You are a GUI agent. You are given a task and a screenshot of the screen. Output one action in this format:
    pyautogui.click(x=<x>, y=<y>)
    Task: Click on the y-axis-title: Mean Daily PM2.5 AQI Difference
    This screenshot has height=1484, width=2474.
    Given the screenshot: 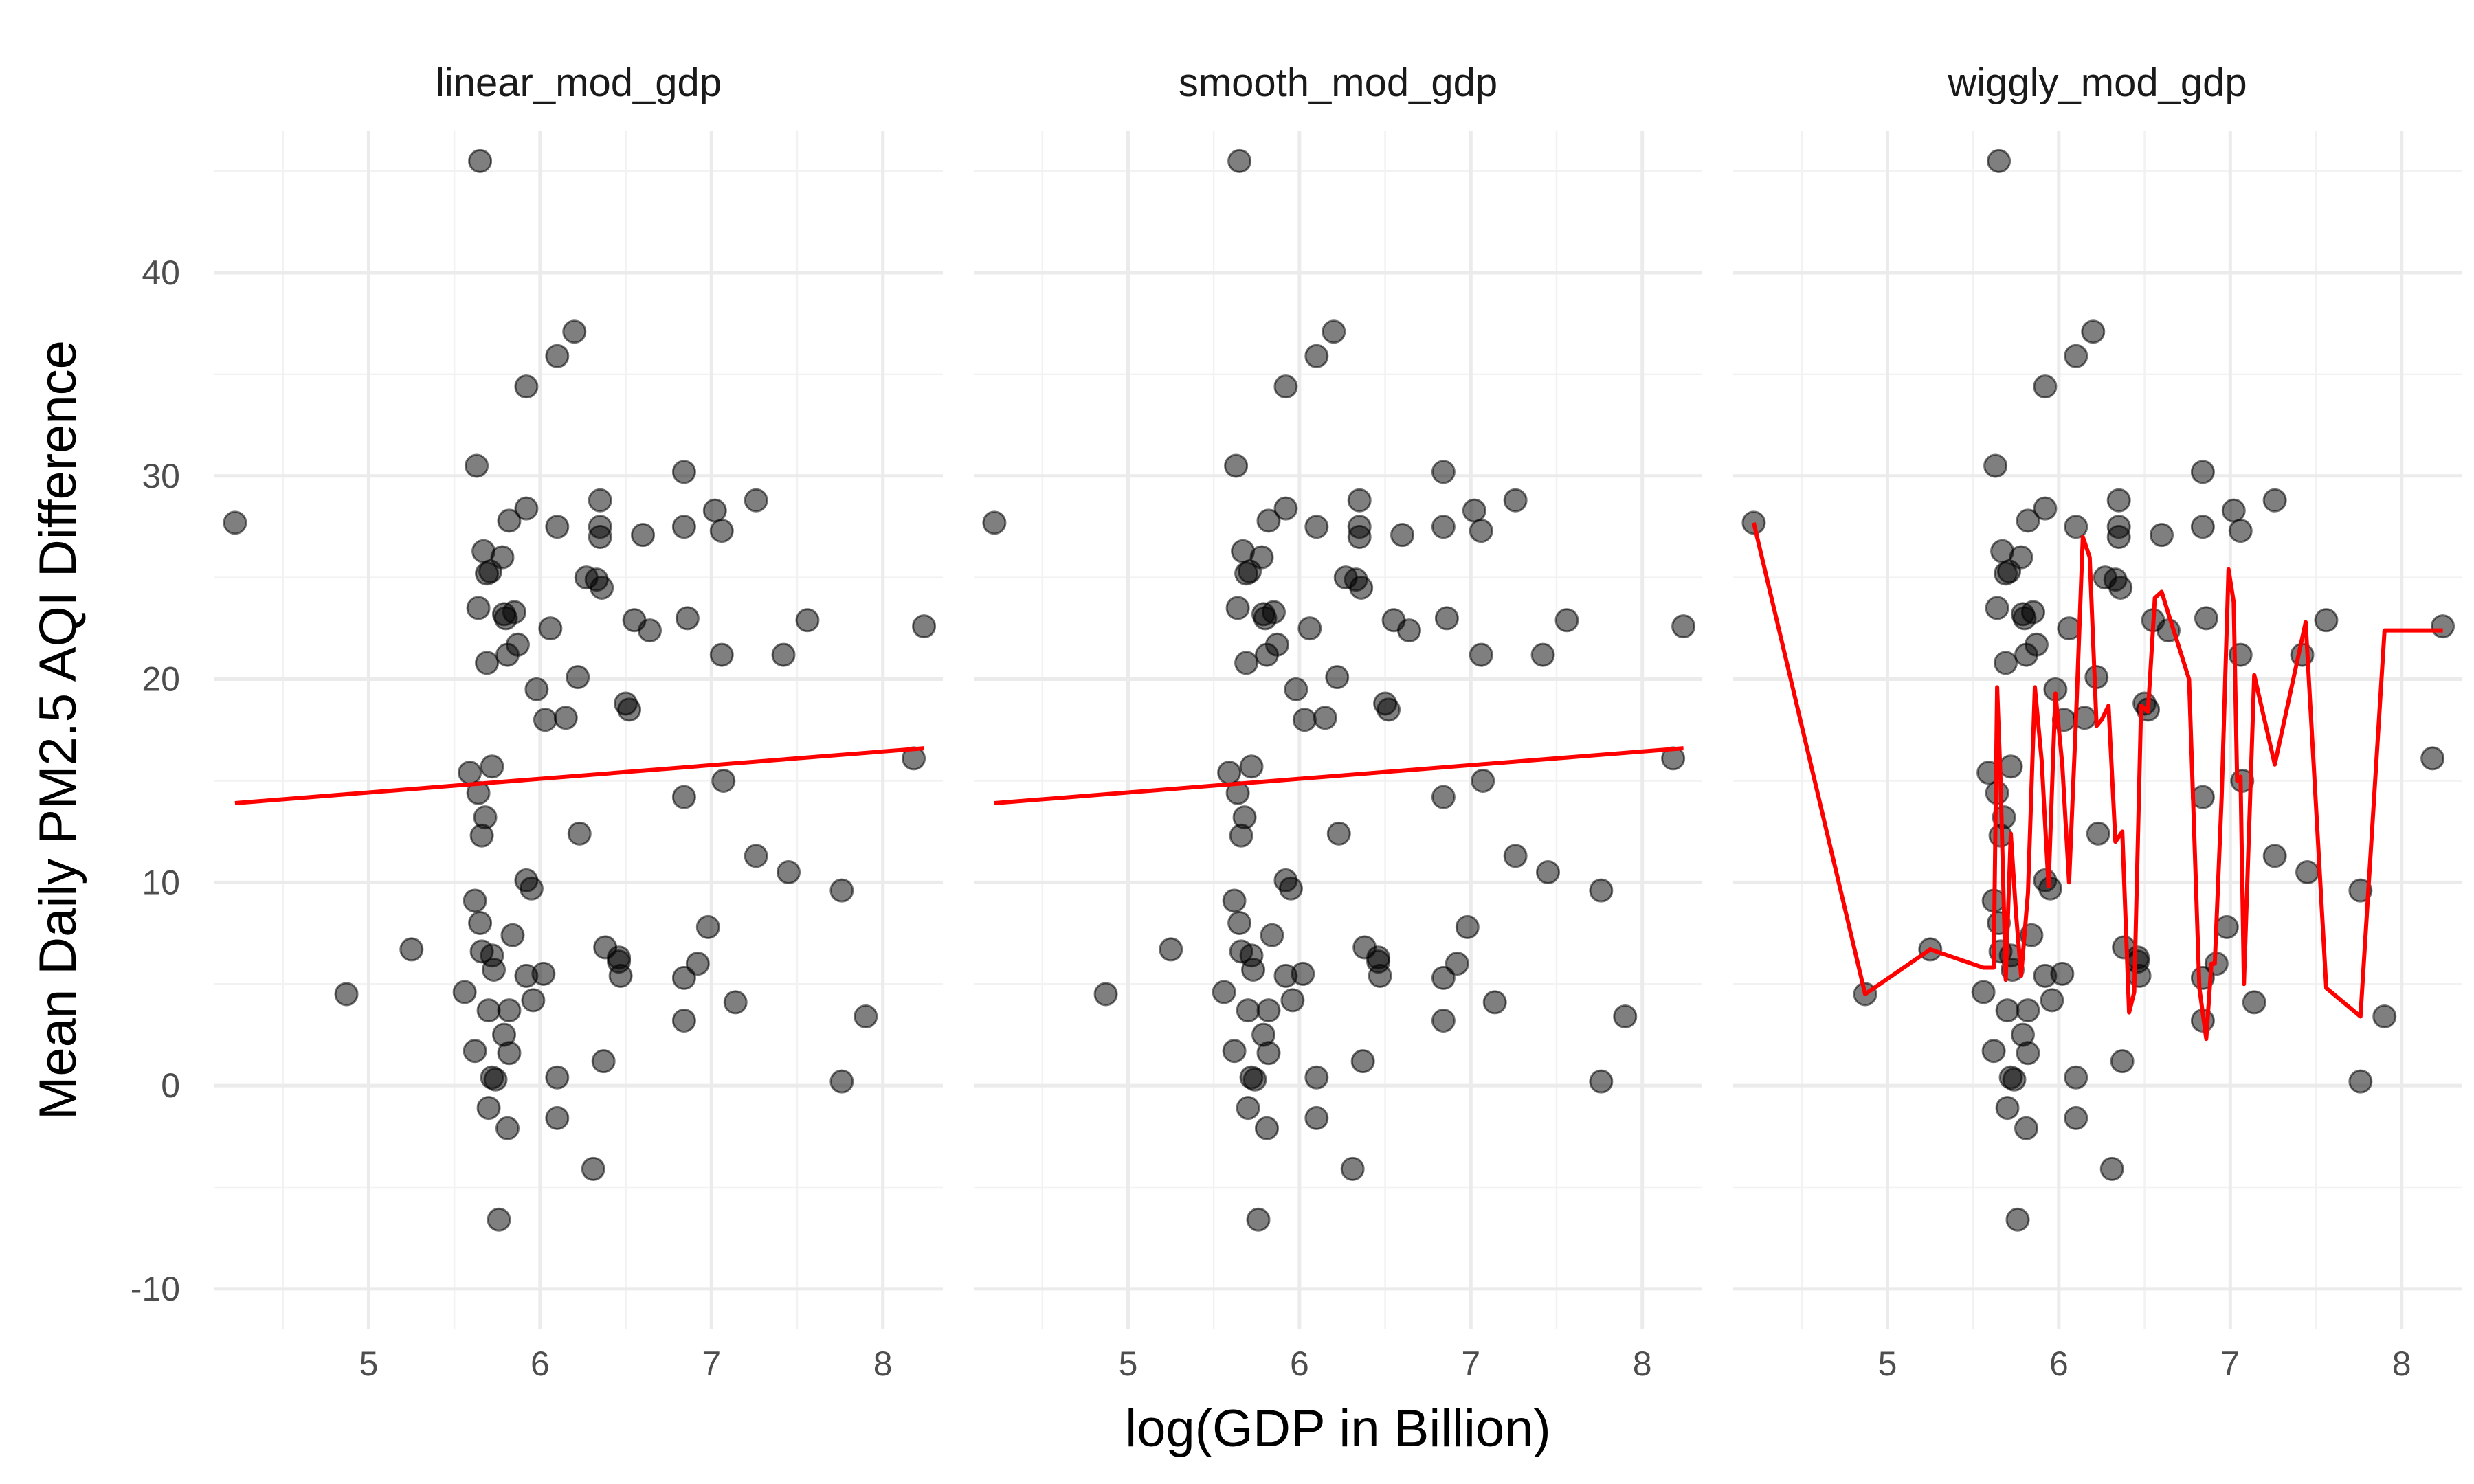 What is the action you would take?
    pyautogui.click(x=58, y=730)
    